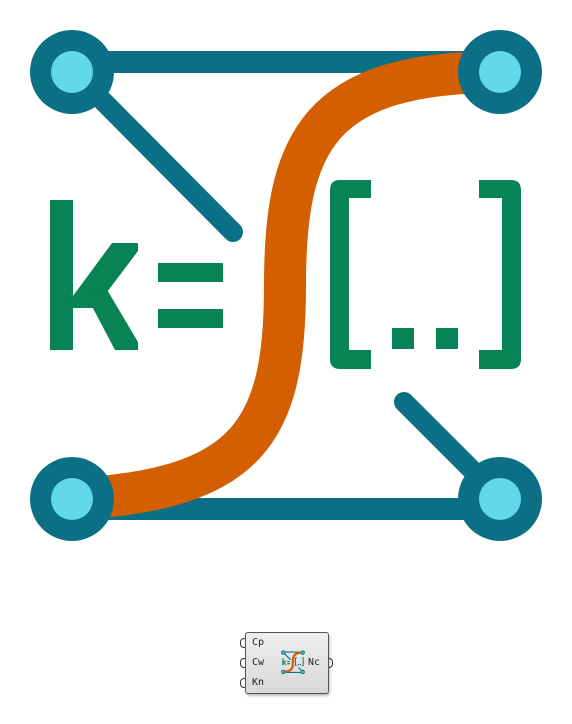 The width and height of the screenshot is (572, 724). I want to click on diagonal-bottom, so click(443, 441).